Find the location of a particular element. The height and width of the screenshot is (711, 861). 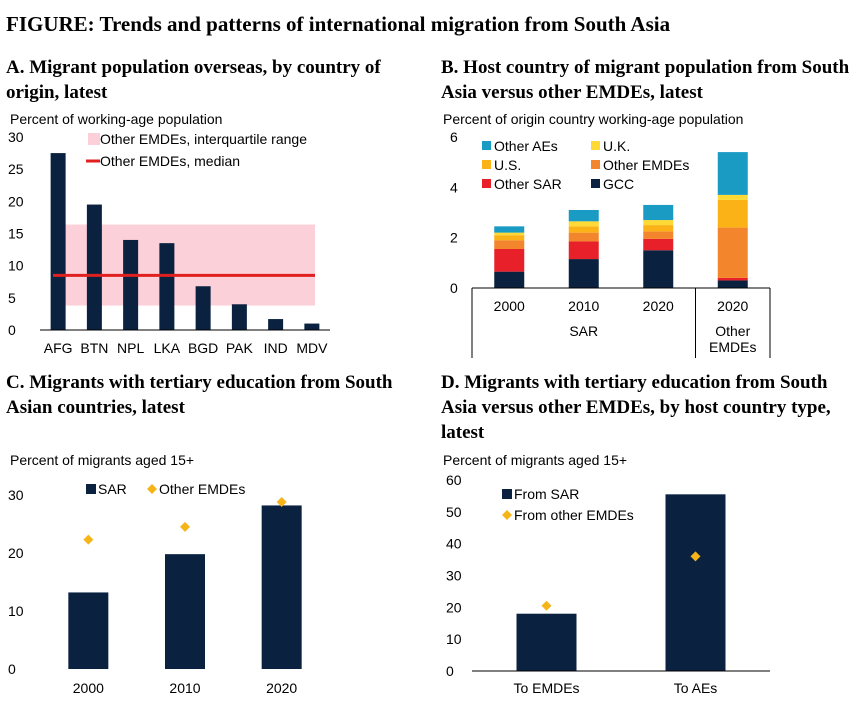

group-label-sar: SAR is located at coordinates (583, 331).